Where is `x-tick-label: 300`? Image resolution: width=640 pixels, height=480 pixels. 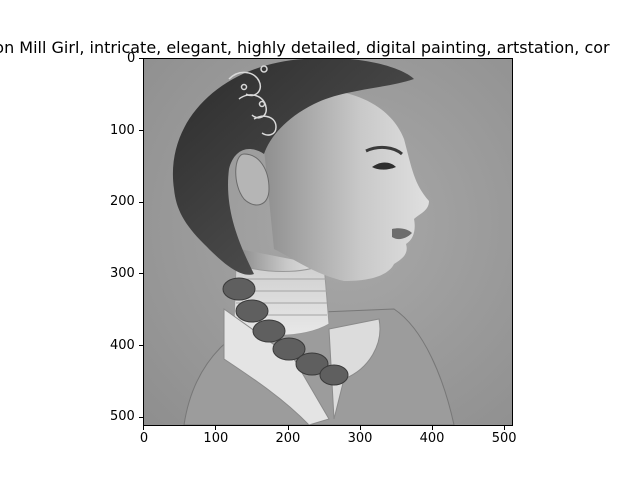 x-tick-label: 300 is located at coordinates (360, 438).